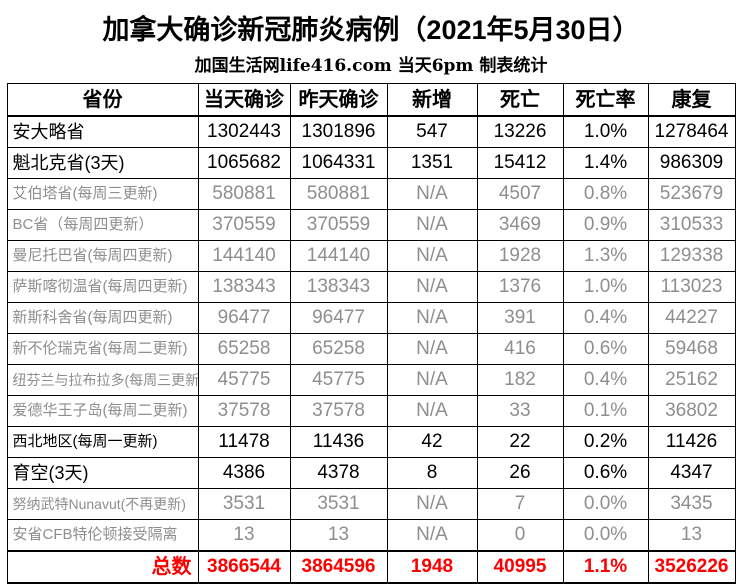  What do you see at coordinates (102, 100) in the screenshot?
I see `column-header-province: 省份` at bounding box center [102, 100].